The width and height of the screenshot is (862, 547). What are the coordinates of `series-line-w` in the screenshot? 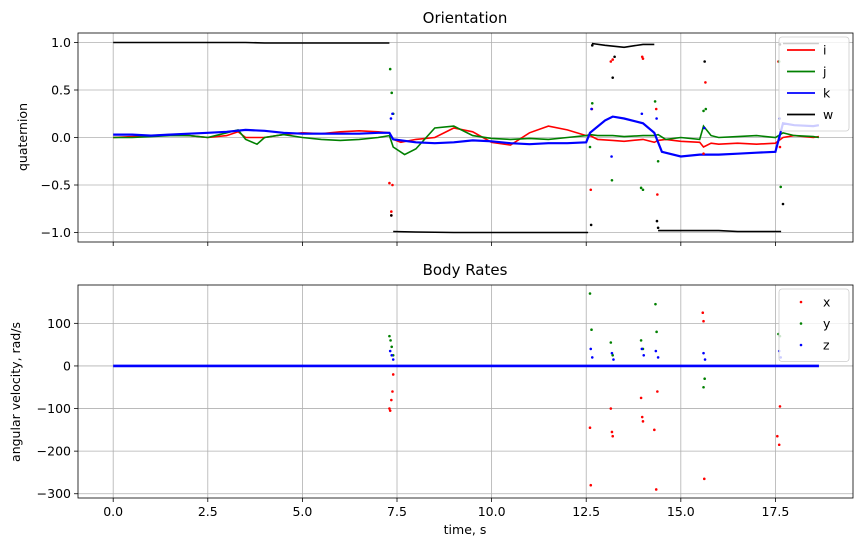 It's located at (251, 42).